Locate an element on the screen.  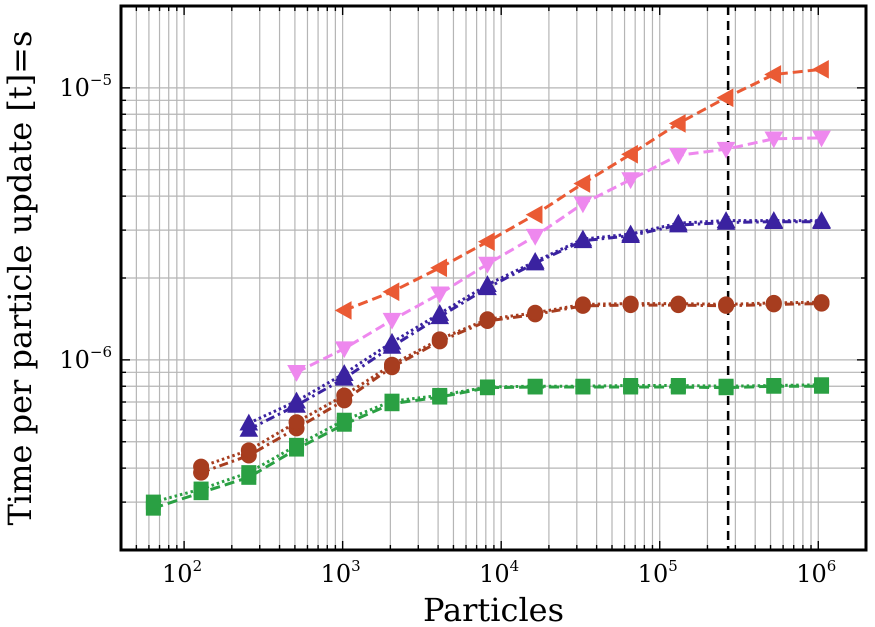
series-line is located at coordinates (487, 443).